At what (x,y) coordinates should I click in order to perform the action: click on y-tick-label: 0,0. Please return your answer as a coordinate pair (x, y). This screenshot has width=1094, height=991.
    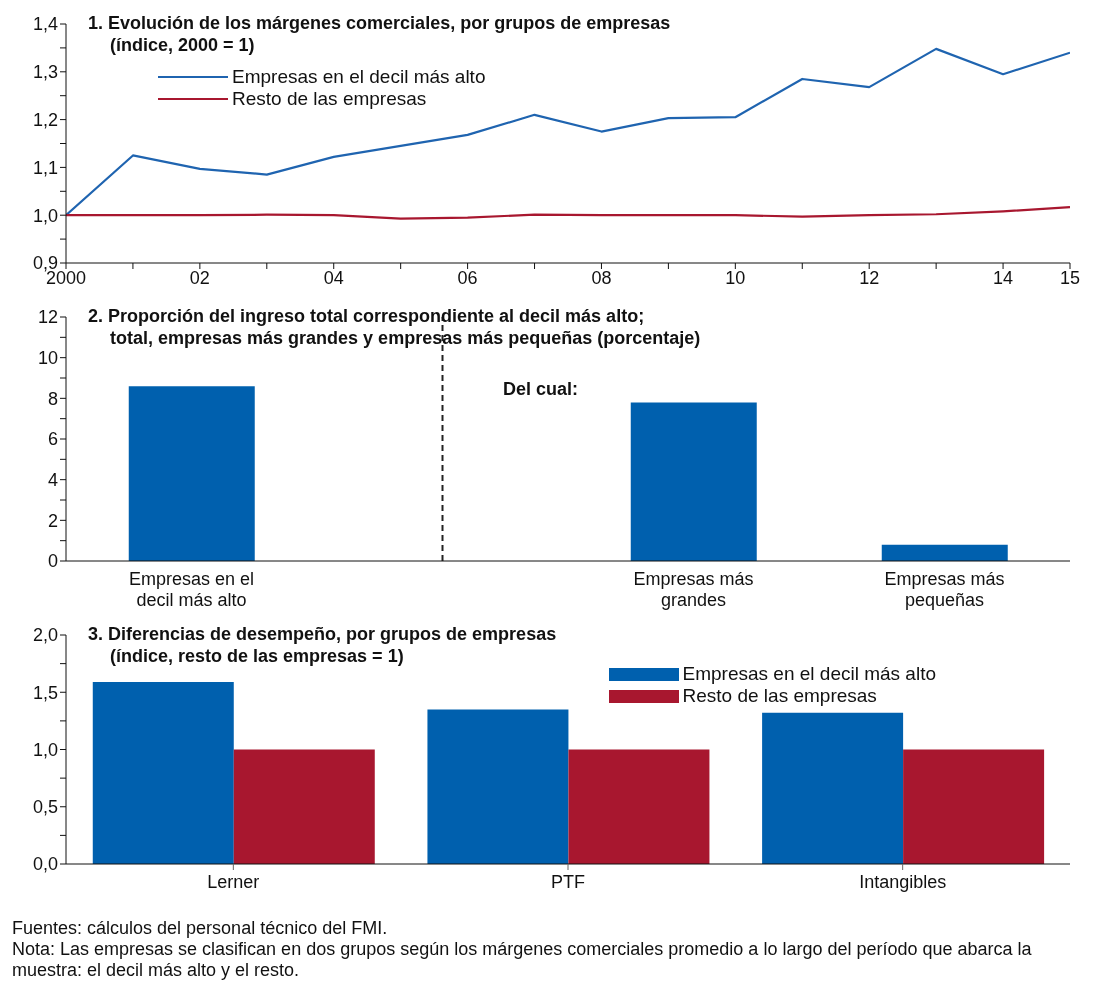
    Looking at the image, I should click on (45, 864).